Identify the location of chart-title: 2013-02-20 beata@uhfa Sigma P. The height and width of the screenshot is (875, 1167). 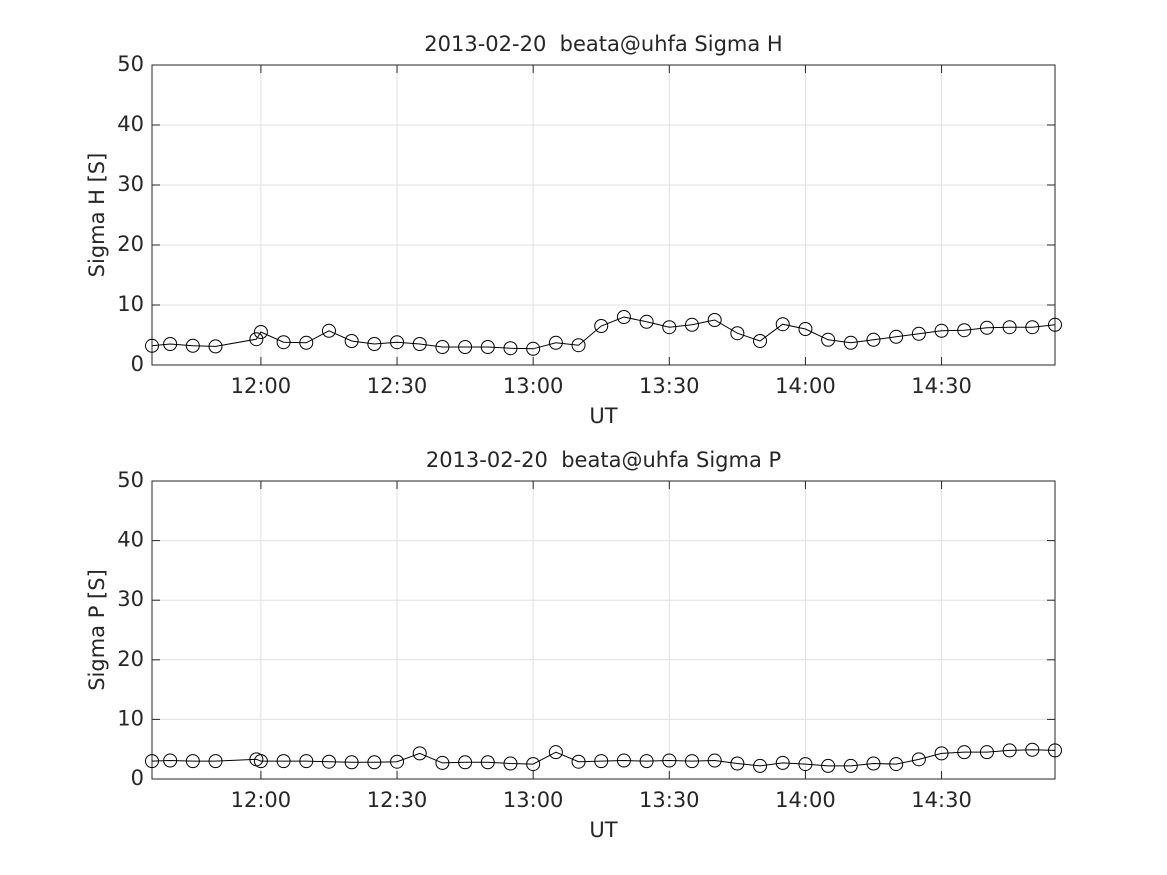
(603, 460).